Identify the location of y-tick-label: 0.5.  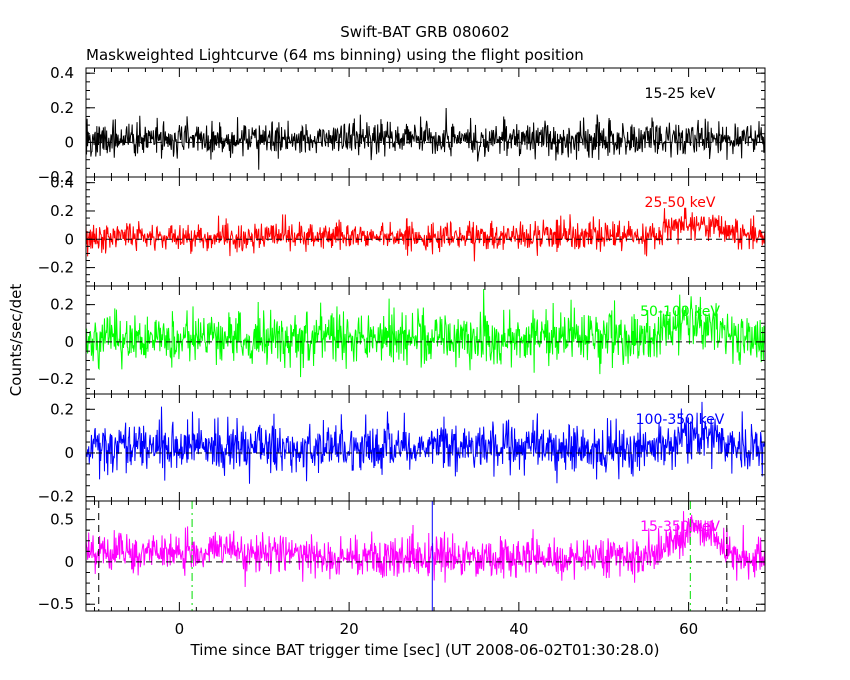
(62, 520).